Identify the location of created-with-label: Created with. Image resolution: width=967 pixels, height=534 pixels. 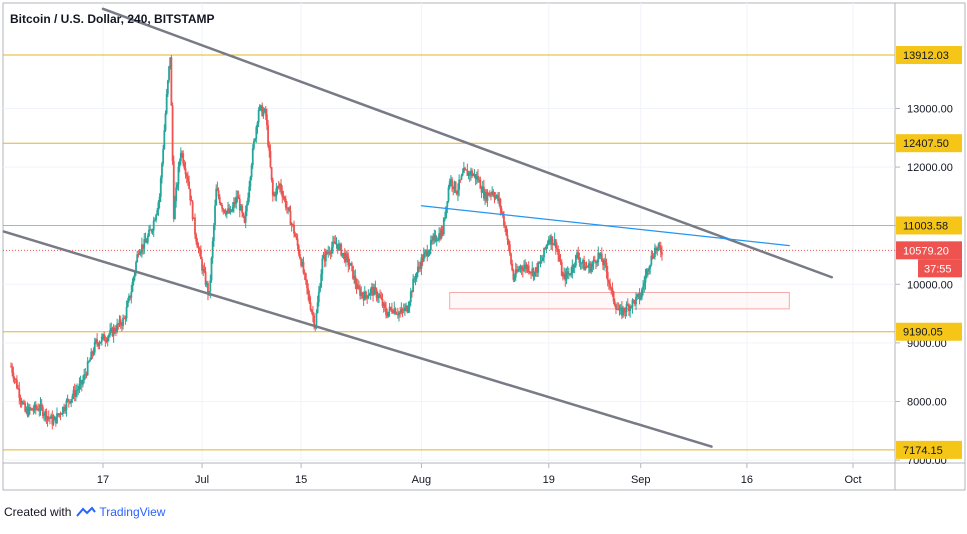
(38, 512).